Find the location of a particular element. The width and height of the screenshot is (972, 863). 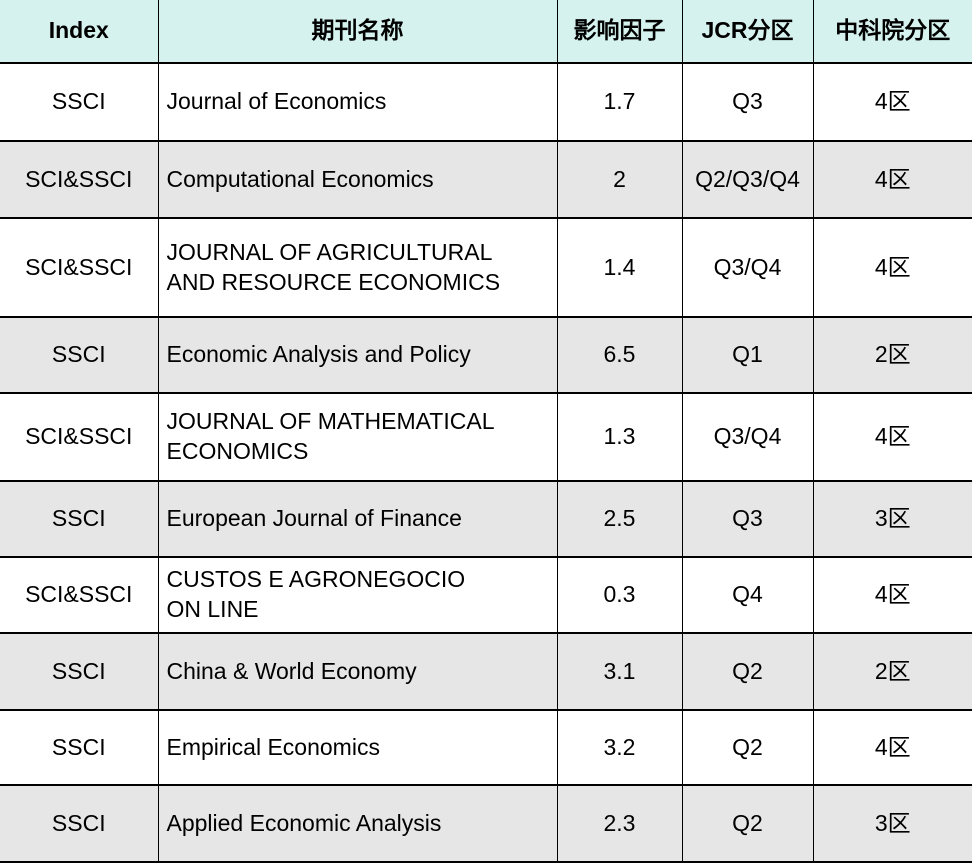

header-row: Index 期刊名称 影响因子 JCR分区 中科院分区 is located at coordinates (486, 32).